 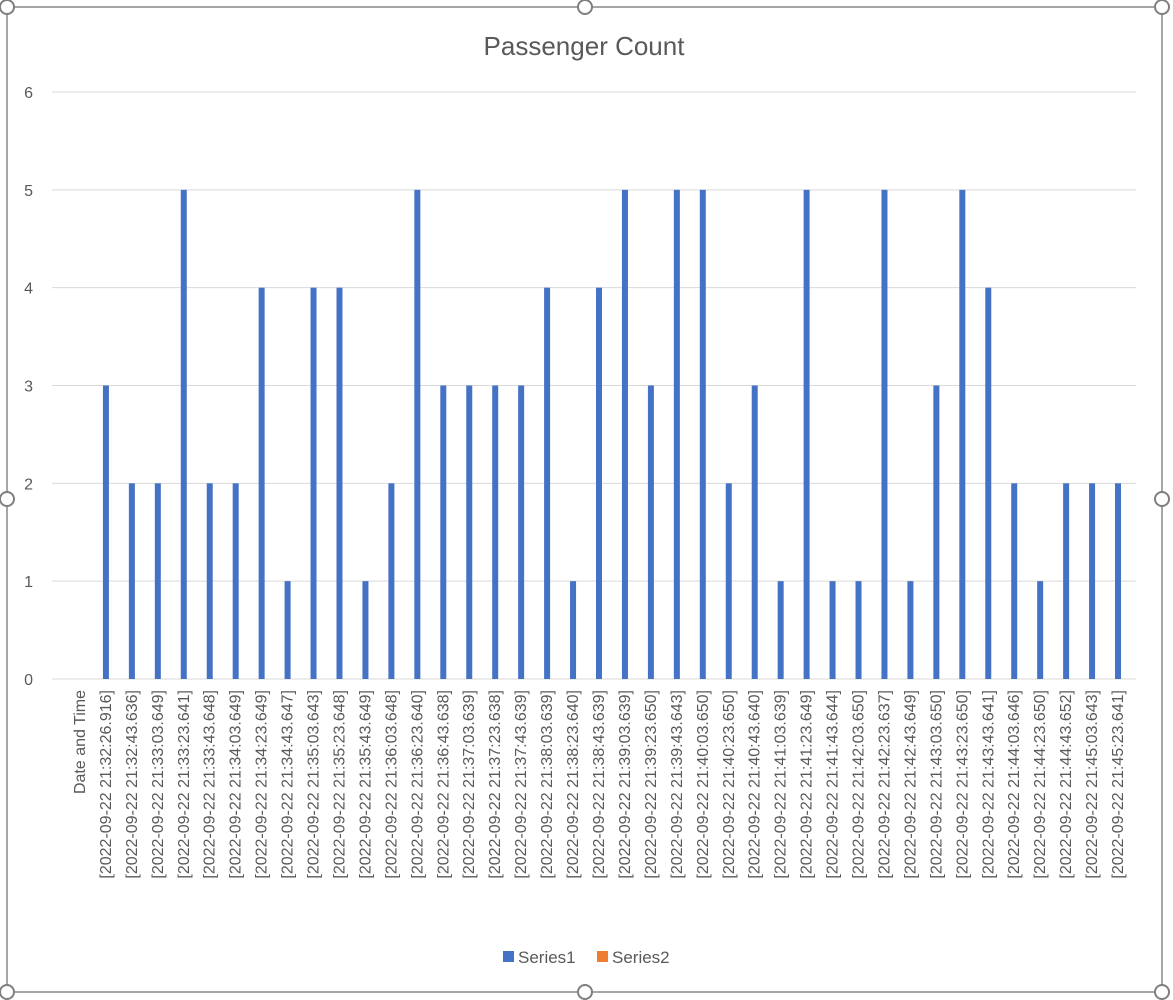 I want to click on x-category-label: [2022-09-22 21:36:23.640], so click(x=417, y=784).